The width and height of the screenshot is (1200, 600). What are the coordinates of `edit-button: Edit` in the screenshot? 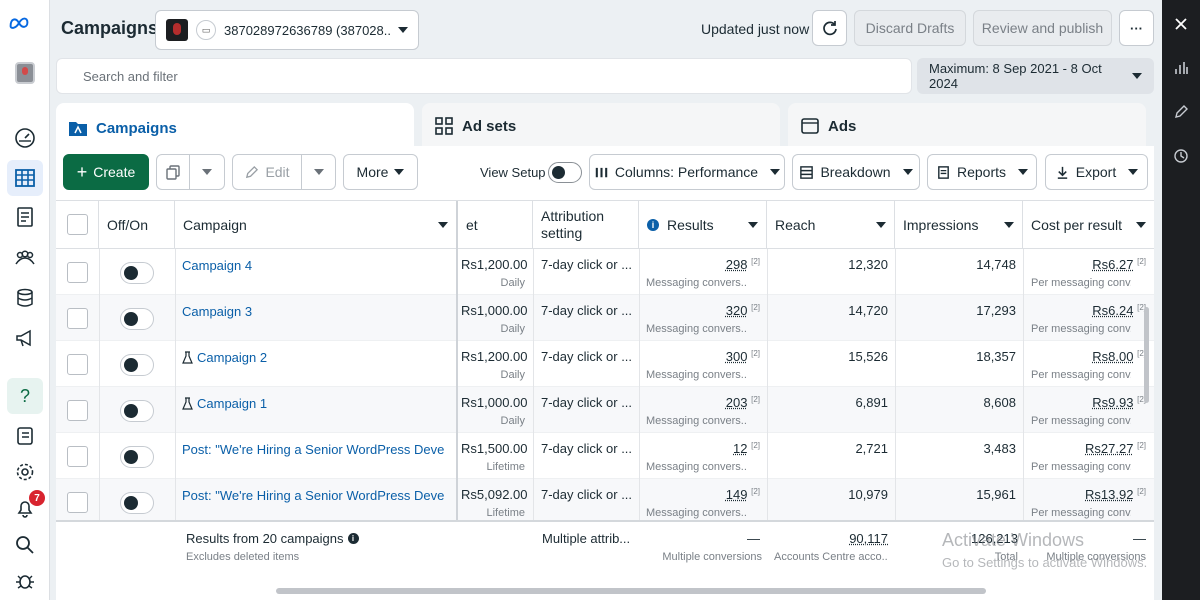 It's located at (267, 172).